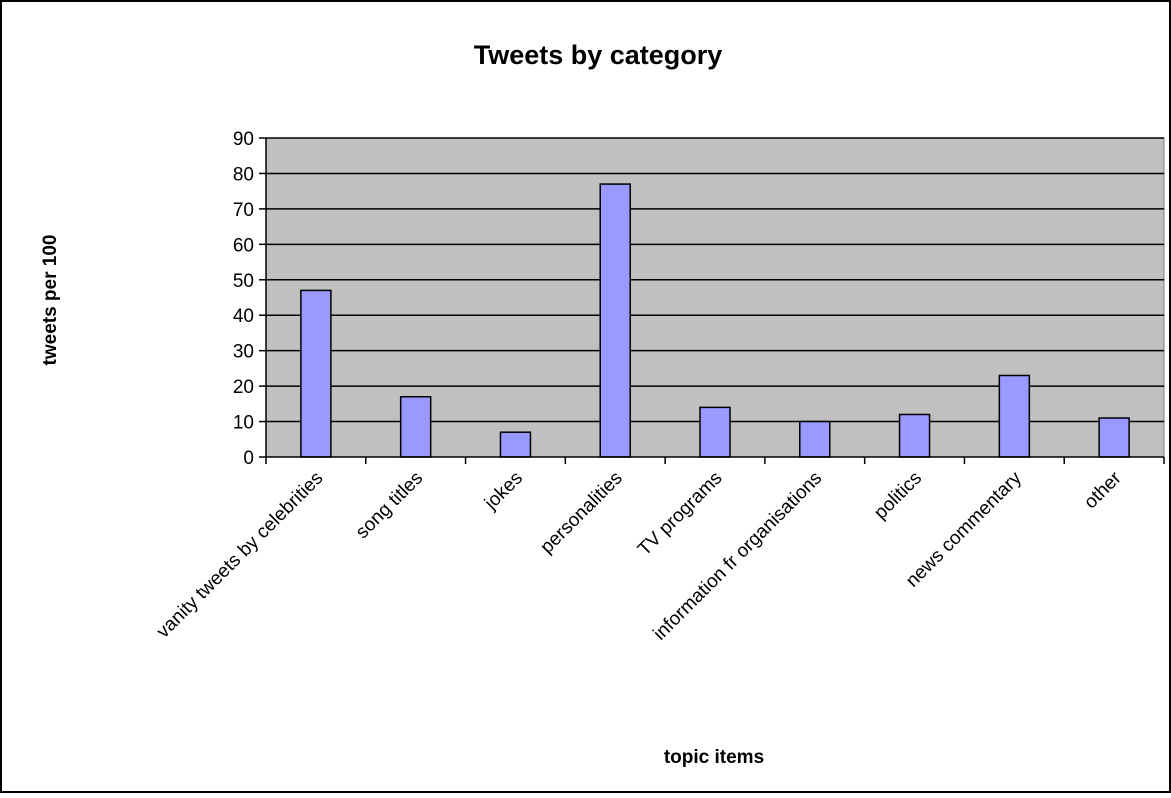 The image size is (1171, 798). I want to click on y-axis-label: tweets per 100, so click(50, 300).